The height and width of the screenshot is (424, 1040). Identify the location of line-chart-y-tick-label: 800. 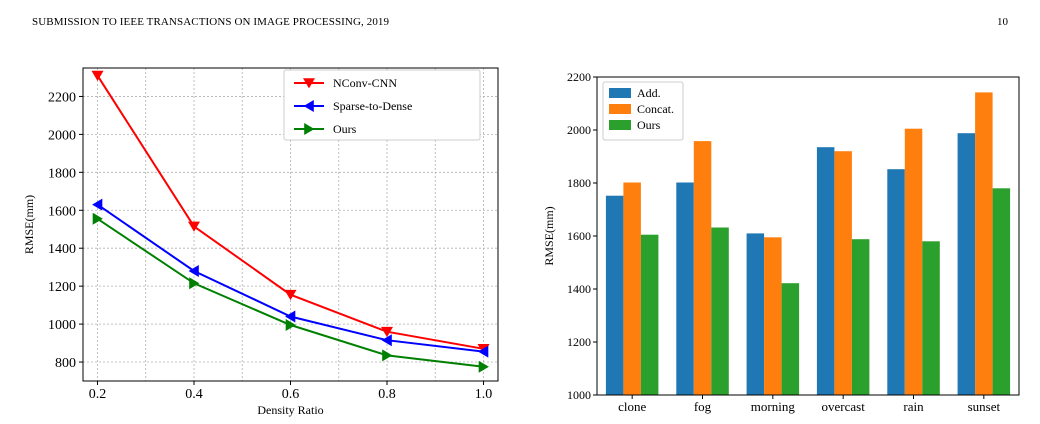
(65, 363).